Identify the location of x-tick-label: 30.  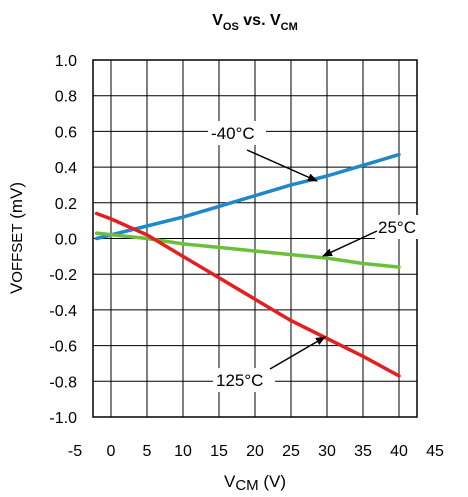
(327, 451).